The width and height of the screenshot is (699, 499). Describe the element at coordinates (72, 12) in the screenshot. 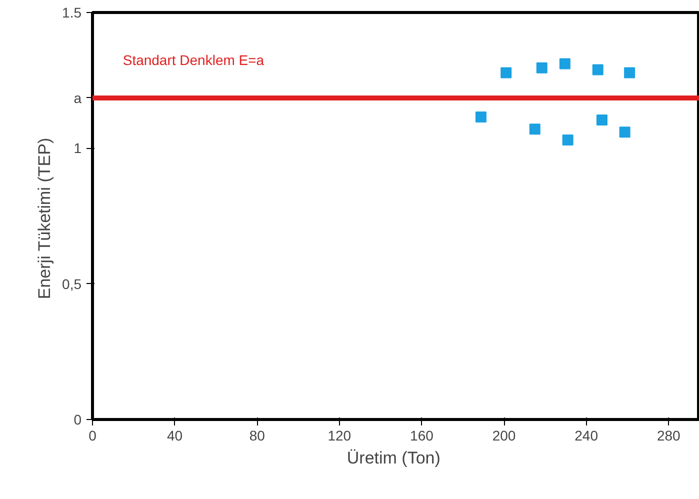

I see `y-tick-label: 1.5` at that location.